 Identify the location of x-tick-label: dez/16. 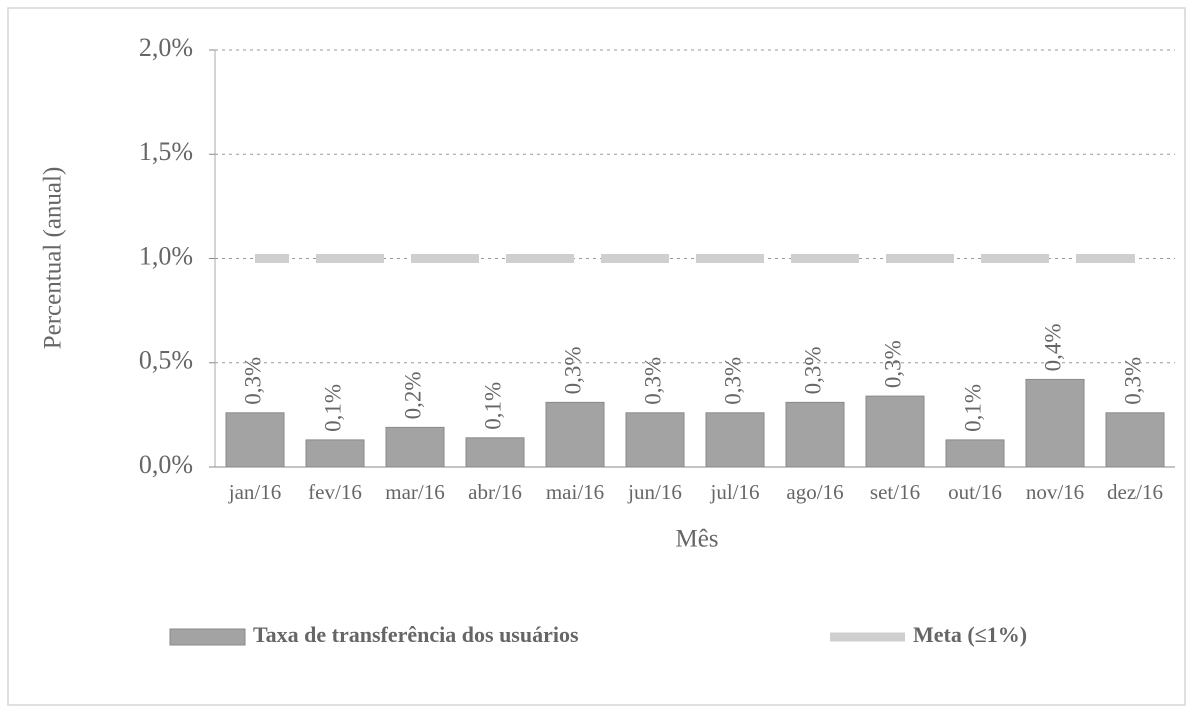
(1135, 492).